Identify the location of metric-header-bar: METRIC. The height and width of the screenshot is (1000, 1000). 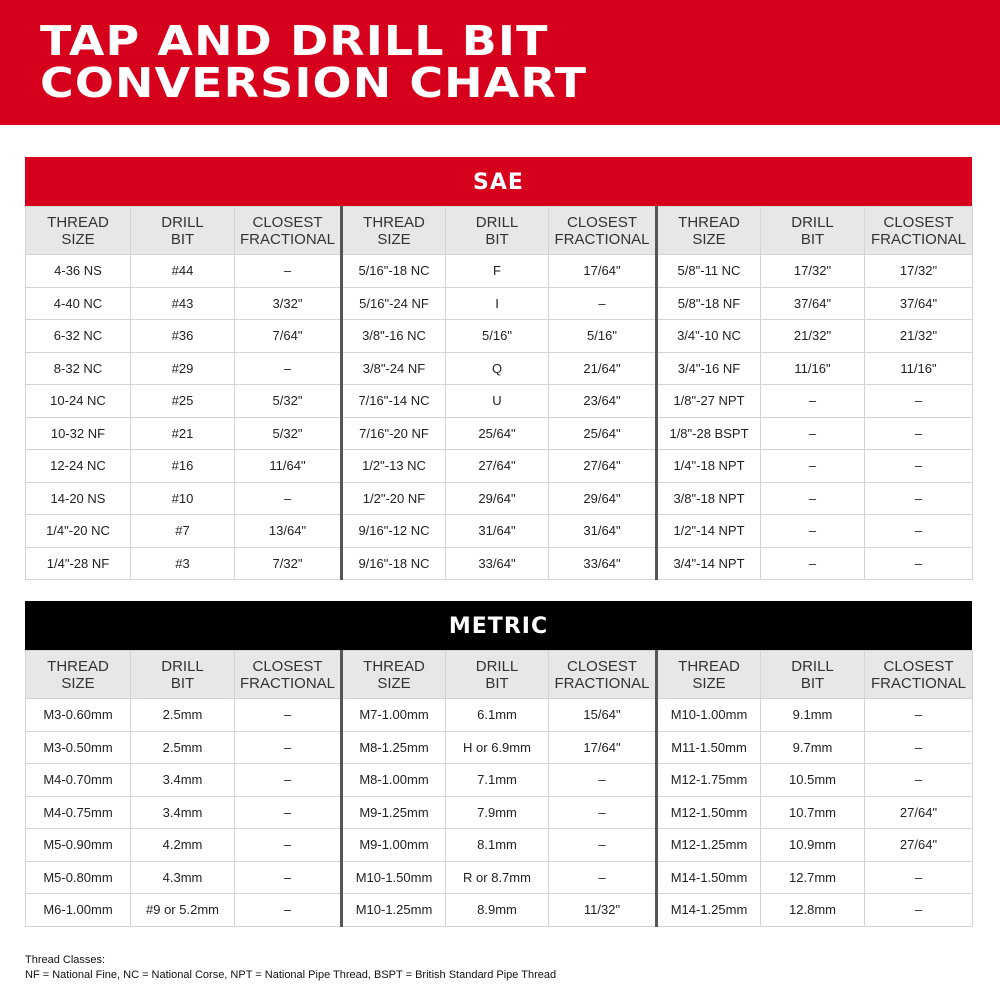
(498, 625).